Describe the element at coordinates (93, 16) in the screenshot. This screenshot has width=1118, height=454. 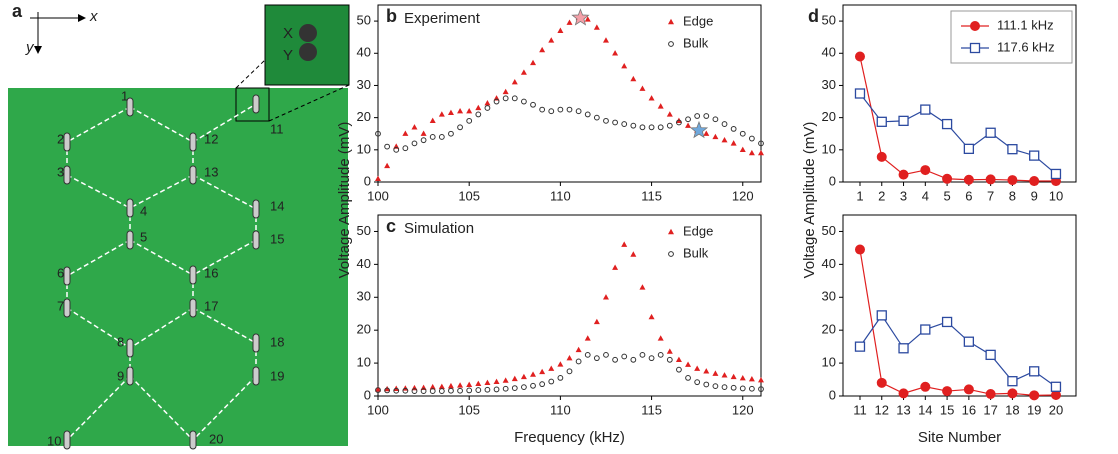
I see `axis-name: x` at that location.